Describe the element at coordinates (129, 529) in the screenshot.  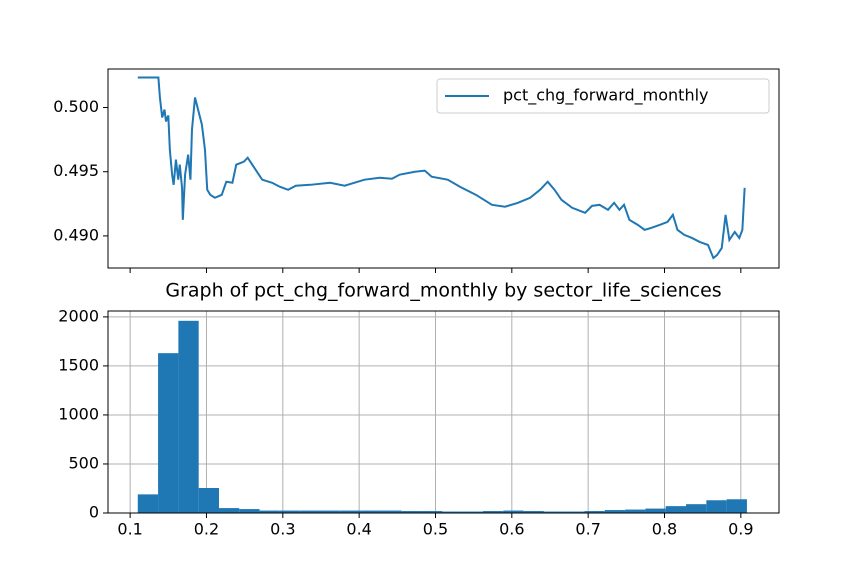
I see `x-tick-label: 0.1` at that location.